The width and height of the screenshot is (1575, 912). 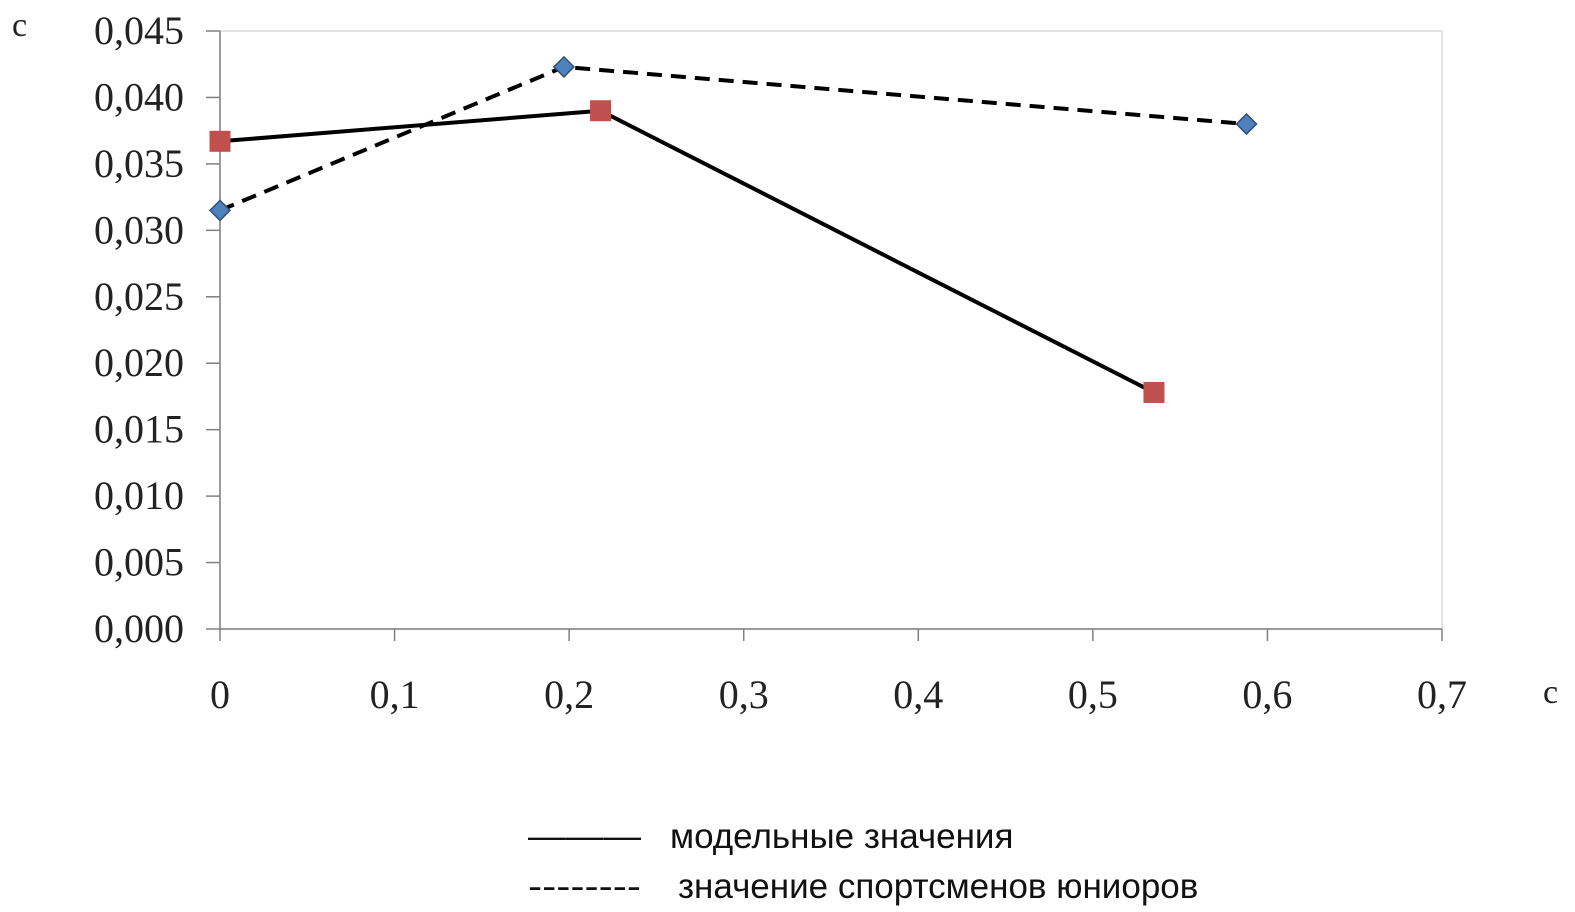 What do you see at coordinates (19, 25) in the screenshot?
I see `y-axis-unit: с` at bounding box center [19, 25].